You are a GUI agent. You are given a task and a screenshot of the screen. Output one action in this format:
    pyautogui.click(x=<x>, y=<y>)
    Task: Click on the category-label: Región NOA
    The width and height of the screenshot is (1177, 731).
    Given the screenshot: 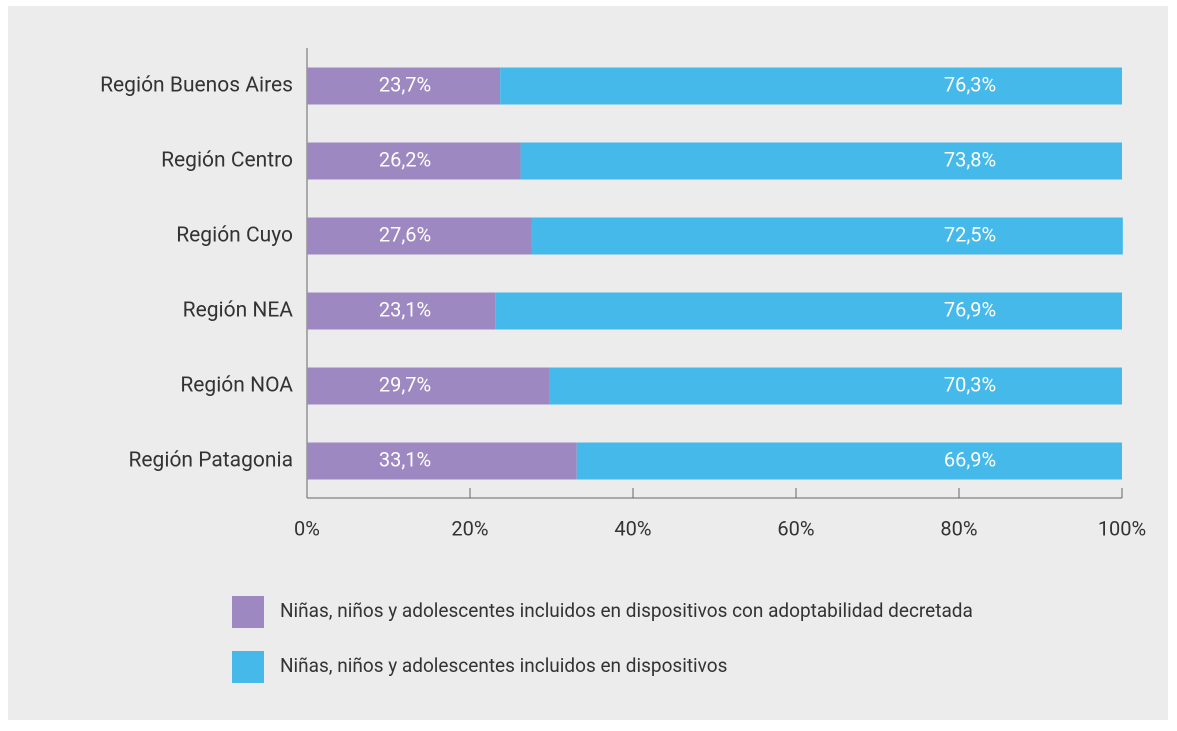 What is the action you would take?
    pyautogui.click(x=236, y=386)
    